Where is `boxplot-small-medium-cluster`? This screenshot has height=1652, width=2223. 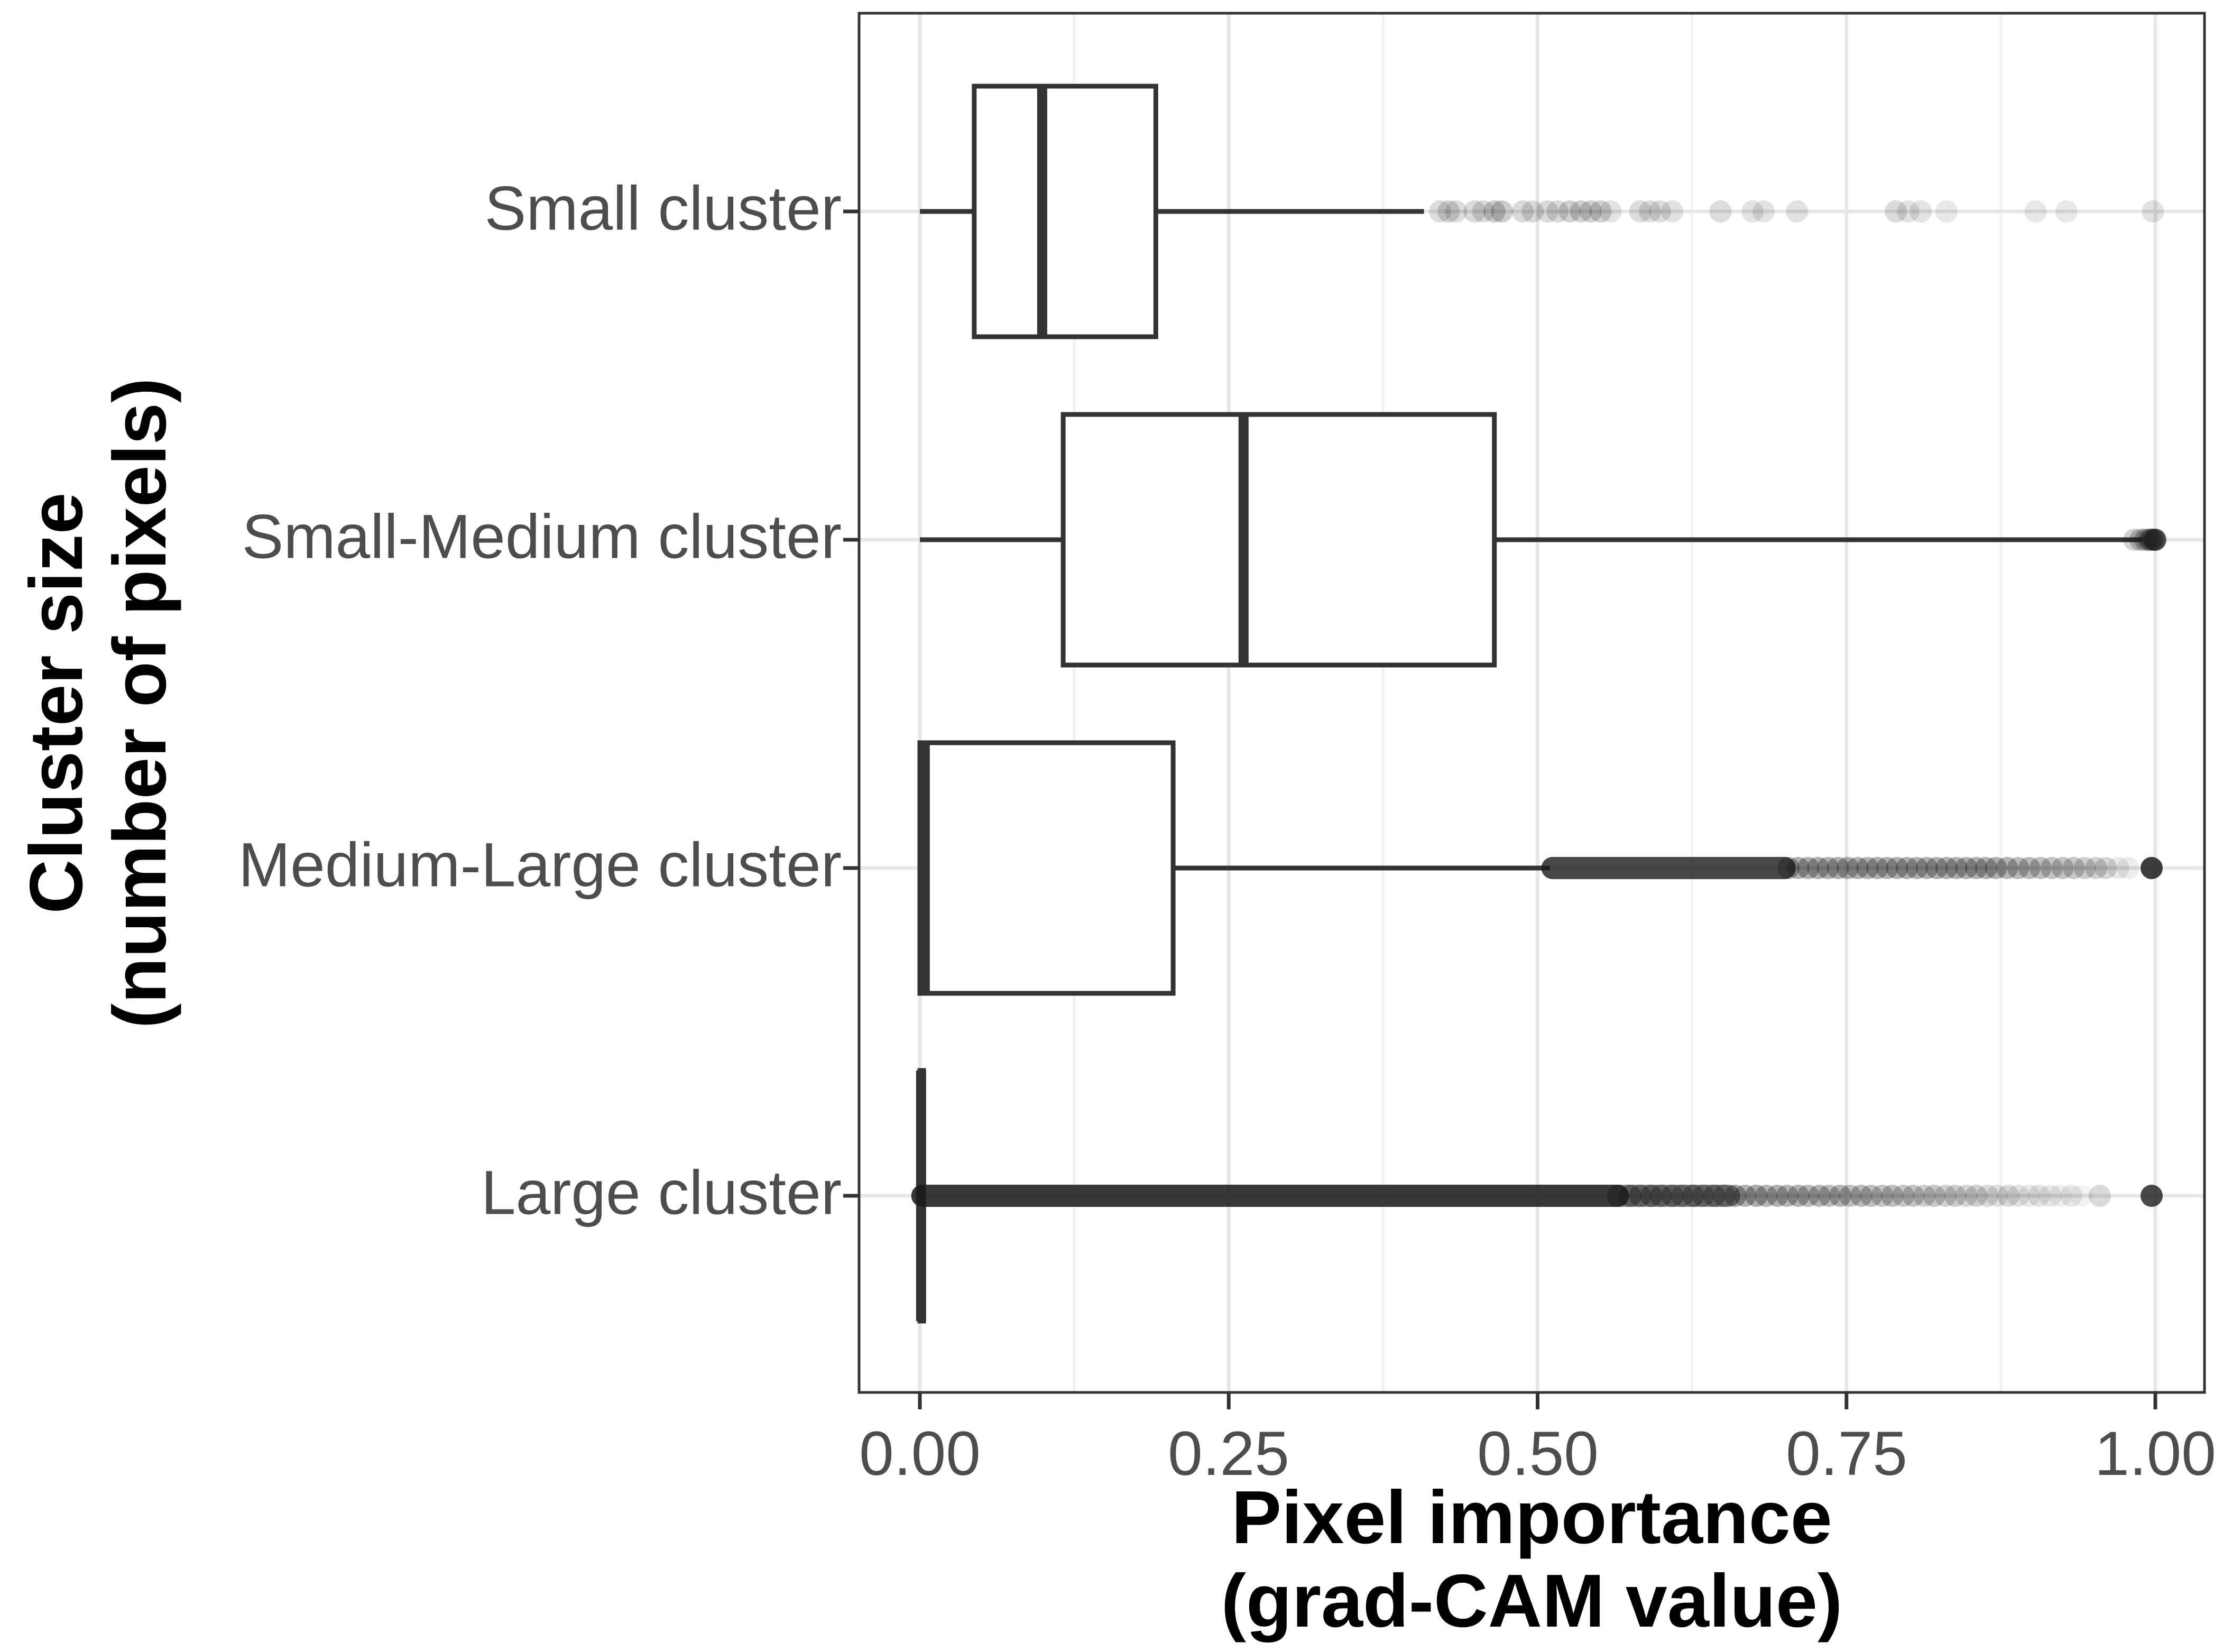
boxplot-small-medium-cluster is located at coordinates (1543, 540).